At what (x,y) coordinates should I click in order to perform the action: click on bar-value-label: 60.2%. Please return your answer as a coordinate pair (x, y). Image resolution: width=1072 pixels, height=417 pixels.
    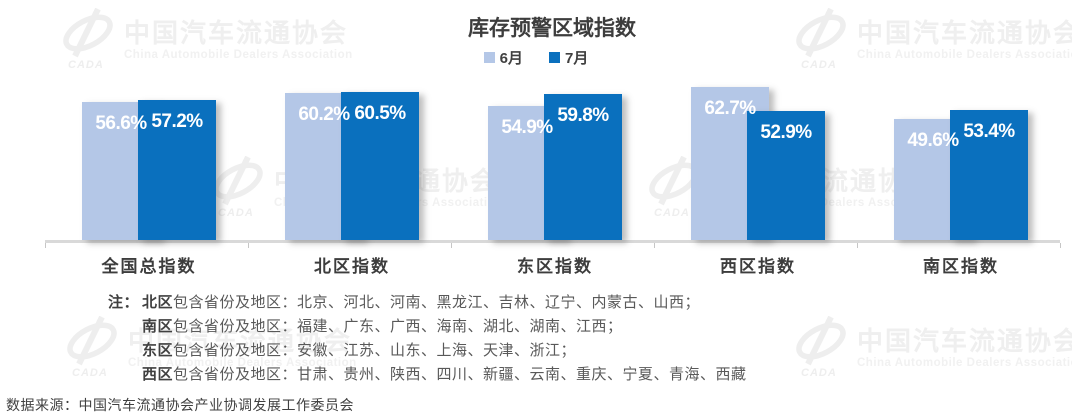
    Looking at the image, I should click on (324, 114).